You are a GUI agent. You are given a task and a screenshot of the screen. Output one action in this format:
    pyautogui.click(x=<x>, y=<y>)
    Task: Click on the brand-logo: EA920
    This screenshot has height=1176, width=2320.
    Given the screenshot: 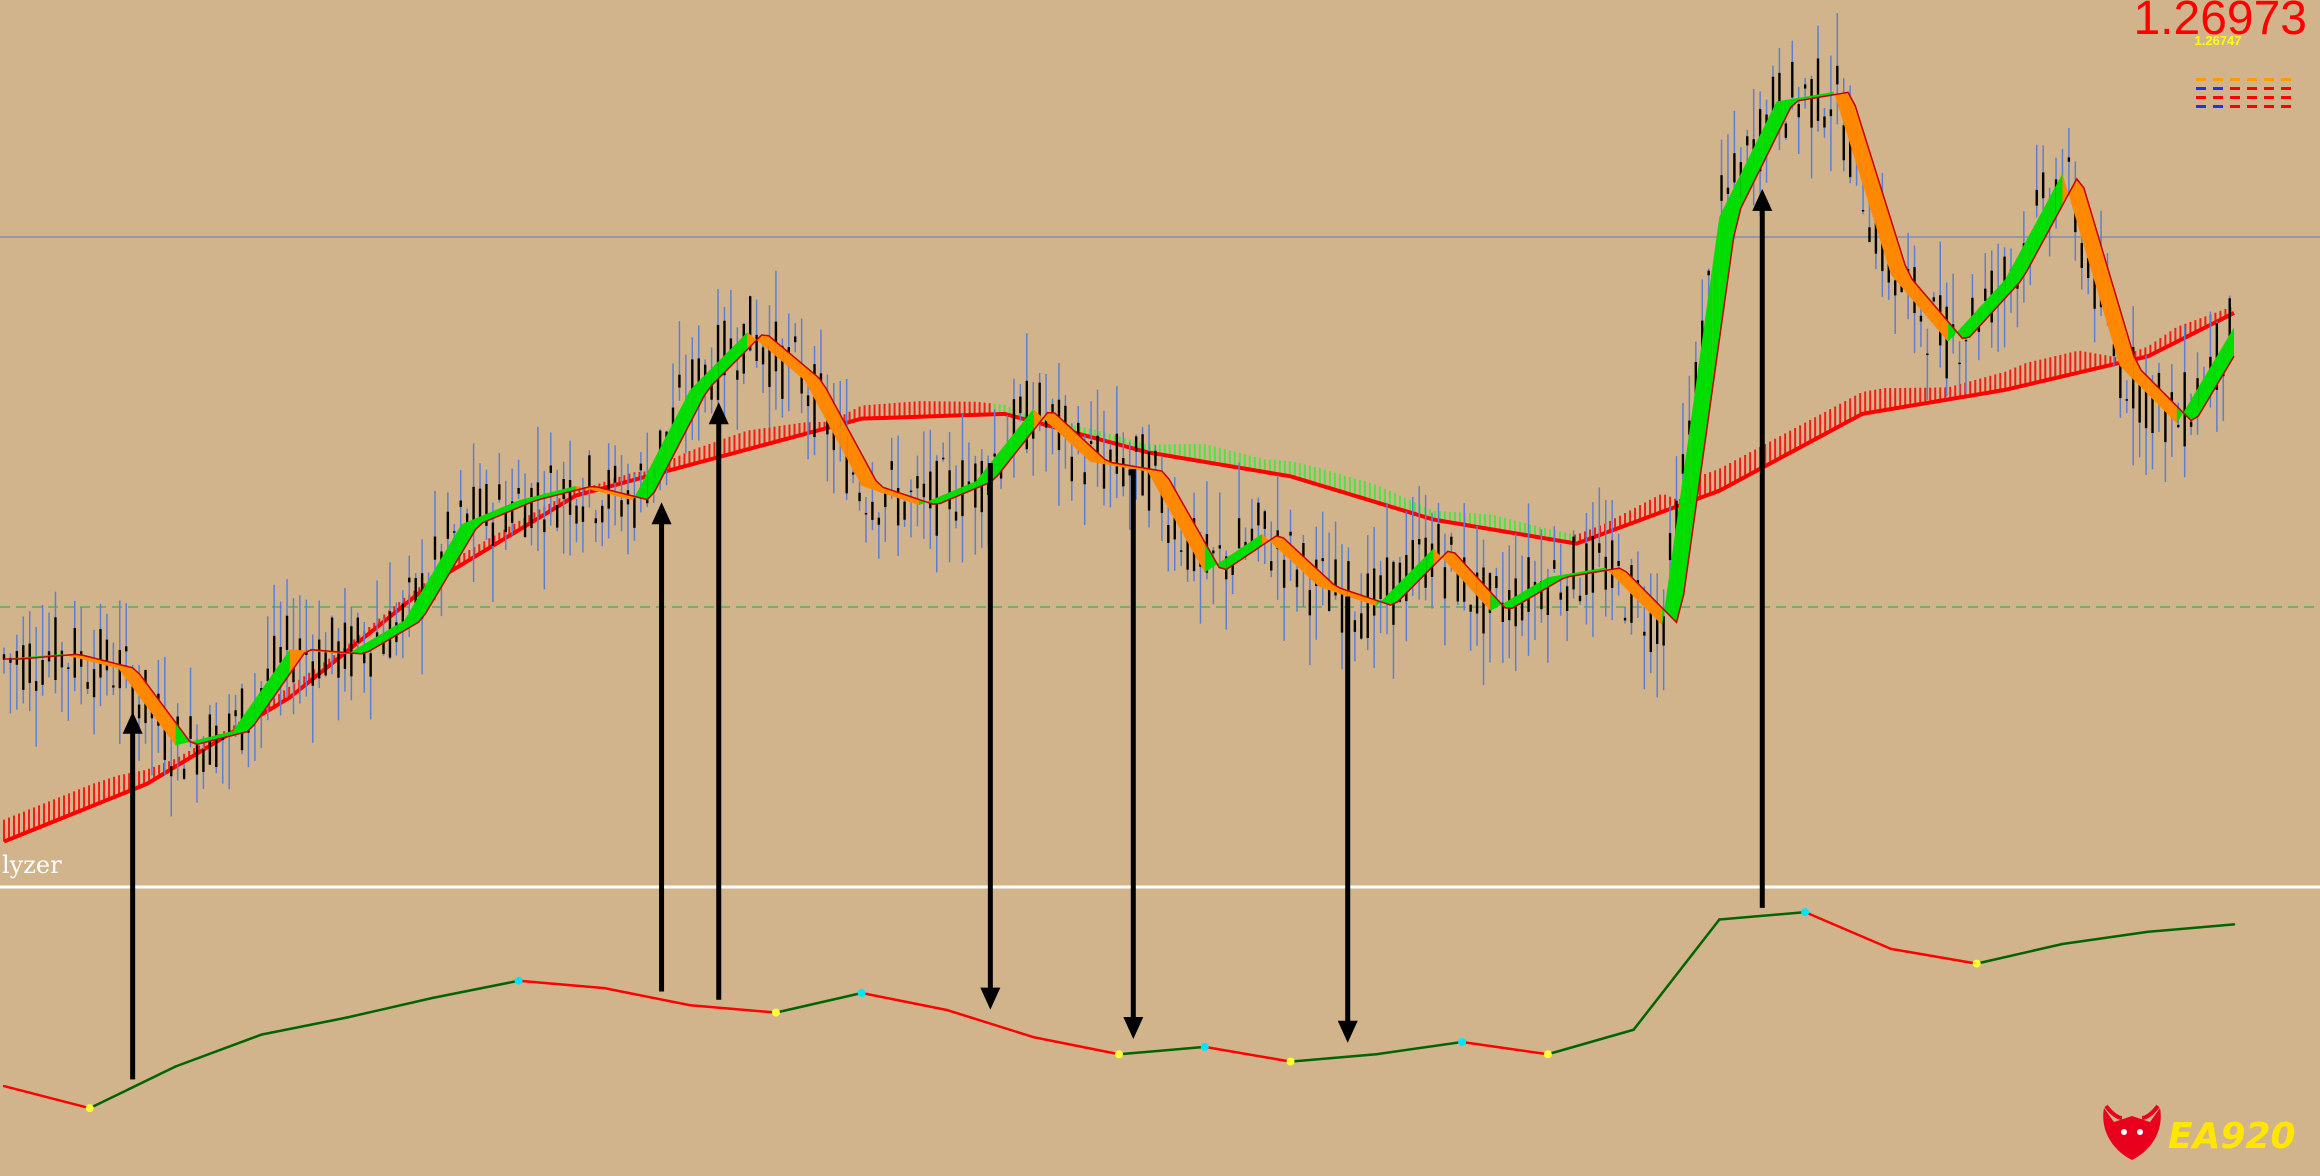 What is the action you would take?
    pyautogui.click(x=2199, y=1132)
    